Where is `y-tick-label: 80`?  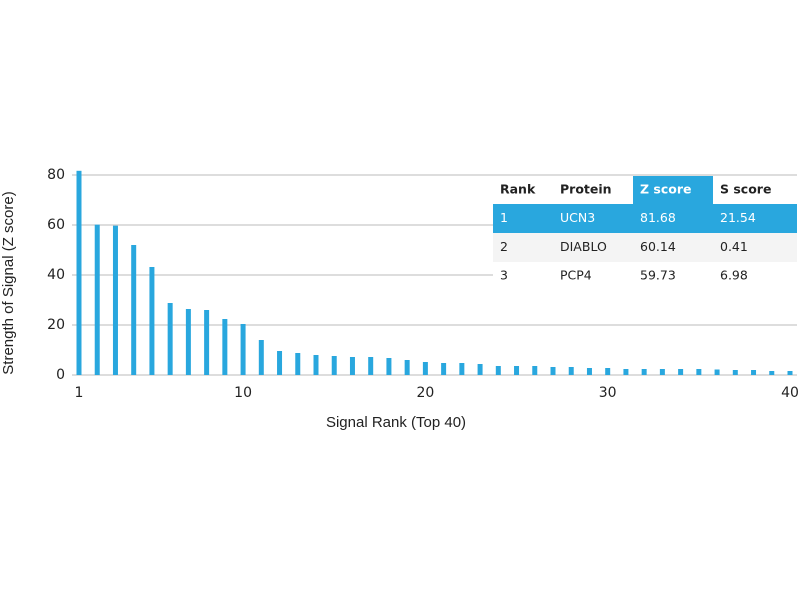
y-tick-label: 80 is located at coordinates (56, 175).